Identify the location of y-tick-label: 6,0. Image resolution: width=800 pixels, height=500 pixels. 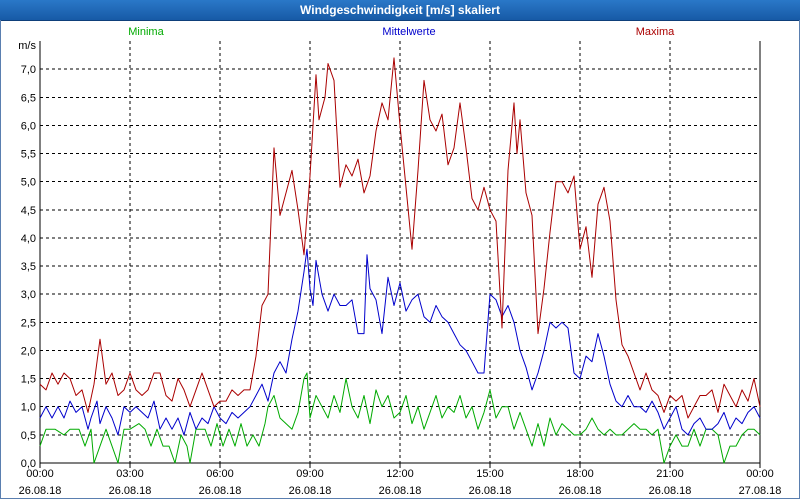
(28, 126).